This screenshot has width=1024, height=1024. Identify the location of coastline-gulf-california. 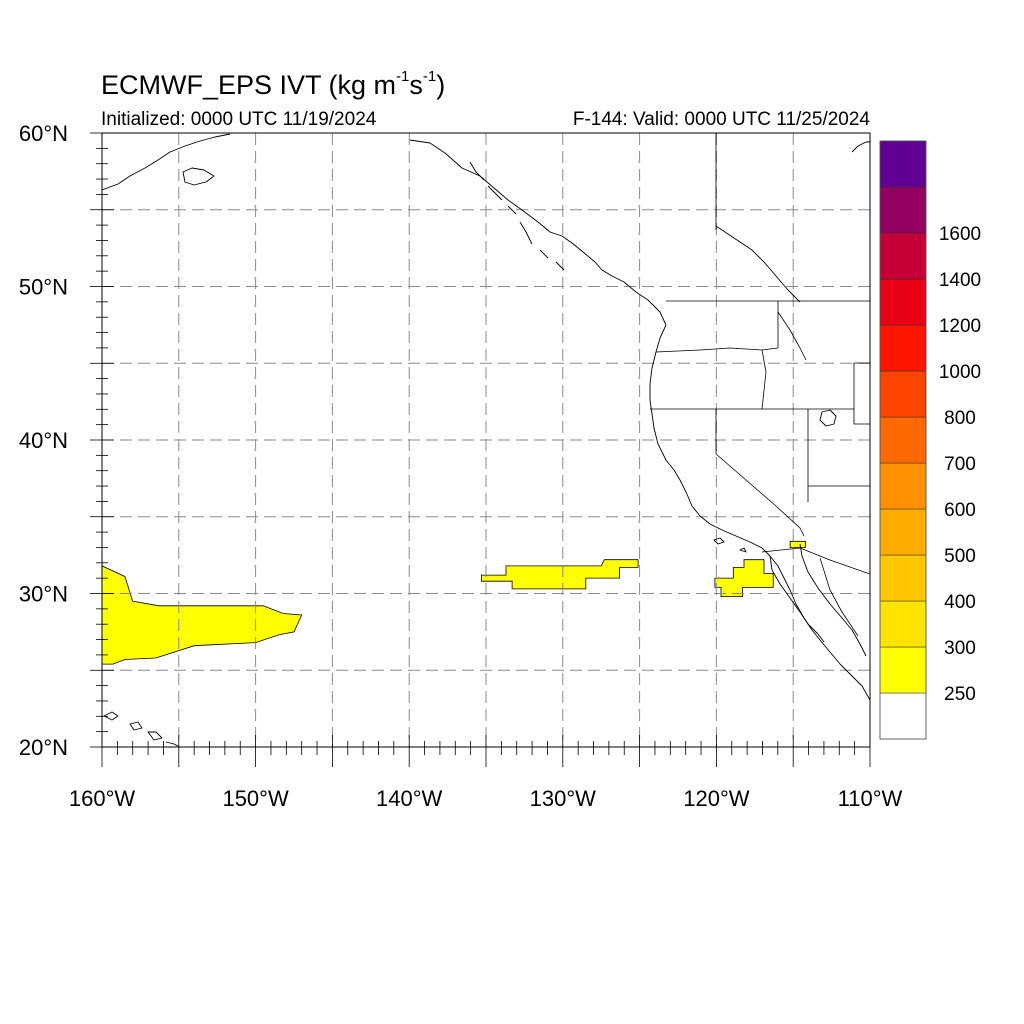
(833, 600).